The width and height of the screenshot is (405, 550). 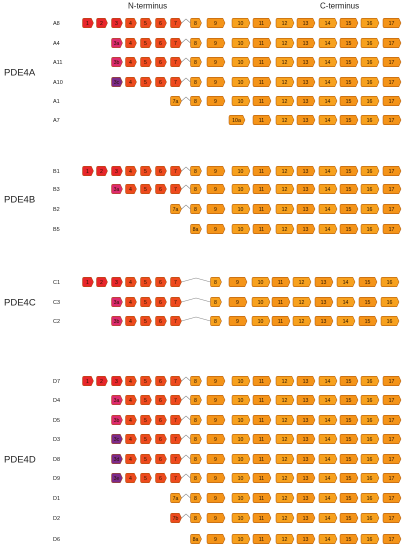 What do you see at coordinates (56, 479) in the screenshot?
I see `isoform-label: D9` at bounding box center [56, 479].